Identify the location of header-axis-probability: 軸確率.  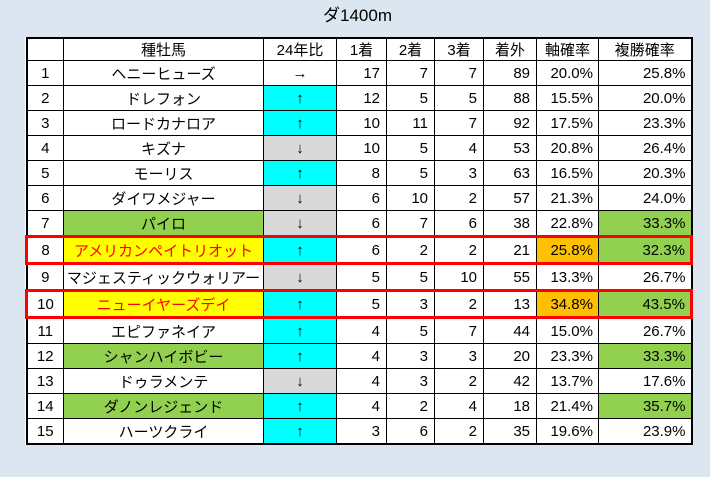
(567, 49).